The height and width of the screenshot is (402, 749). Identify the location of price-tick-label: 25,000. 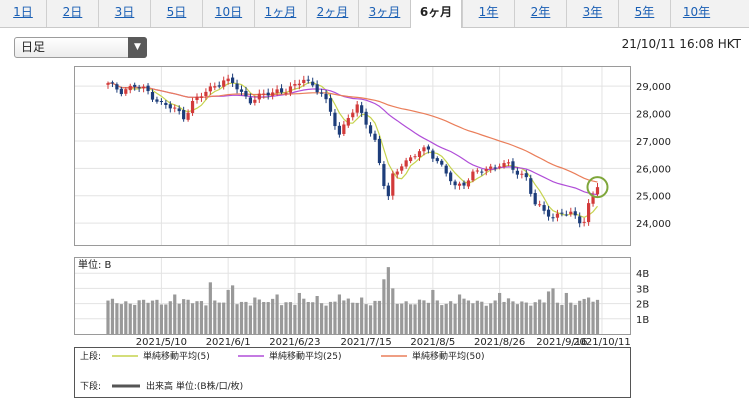
(653, 197).